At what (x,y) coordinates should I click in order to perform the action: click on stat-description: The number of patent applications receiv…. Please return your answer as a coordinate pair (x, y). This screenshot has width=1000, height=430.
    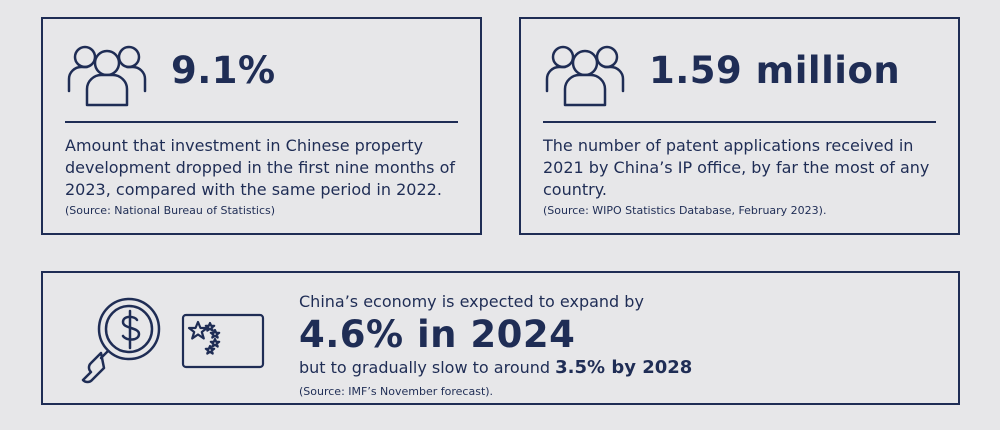
    Looking at the image, I should click on (745, 177).